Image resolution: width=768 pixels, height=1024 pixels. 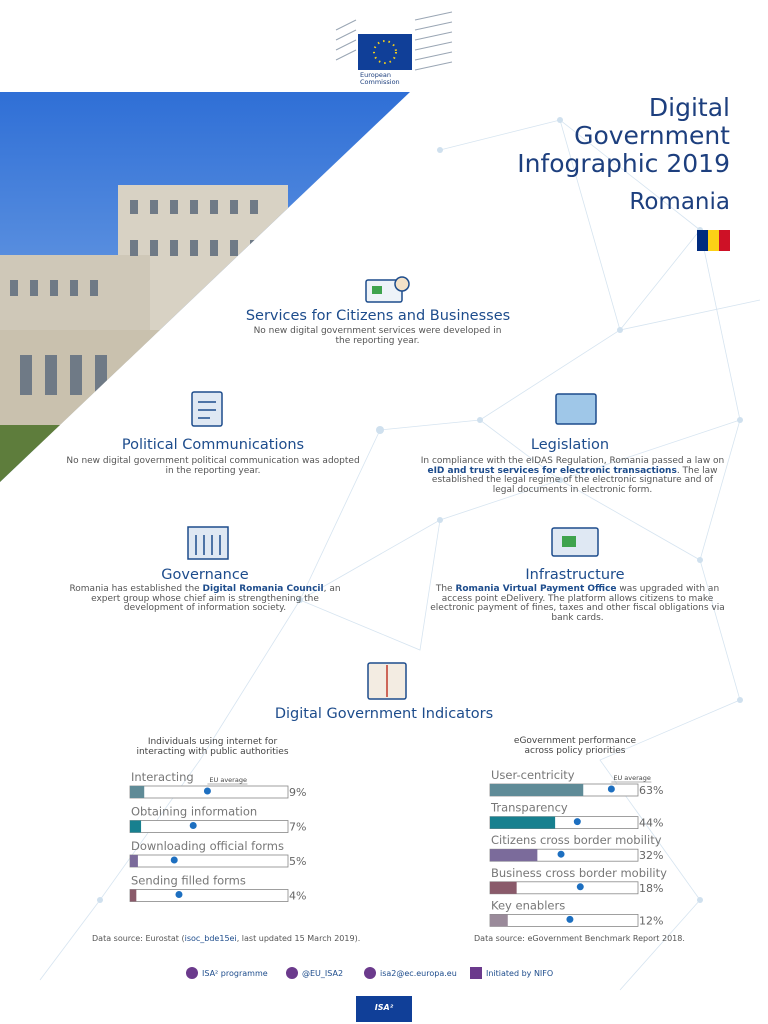 I want to click on category-label: Citizens cross border mobility, so click(x=576, y=840).